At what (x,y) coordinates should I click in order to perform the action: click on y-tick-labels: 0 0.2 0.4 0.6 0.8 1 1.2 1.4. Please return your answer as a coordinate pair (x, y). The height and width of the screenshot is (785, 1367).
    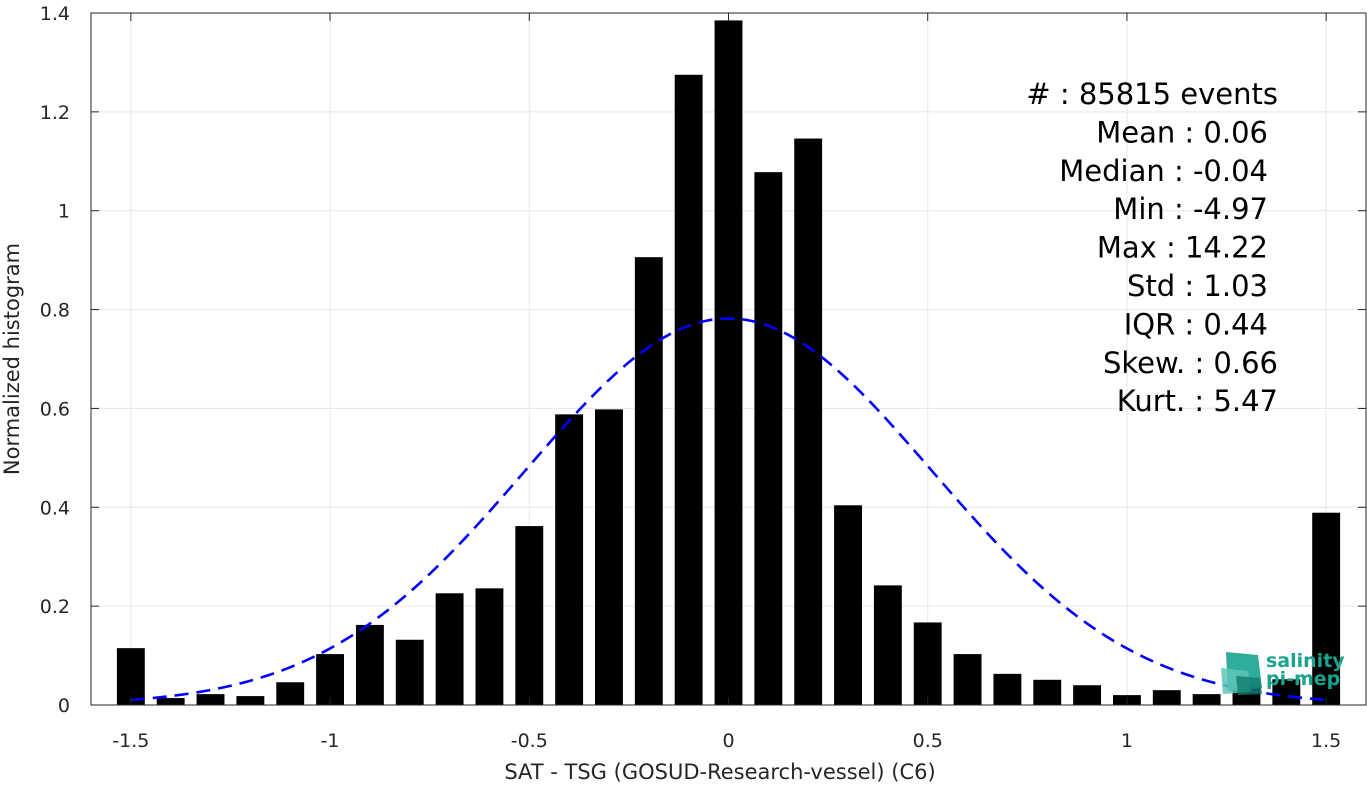
    Looking at the image, I should click on (55, 360).